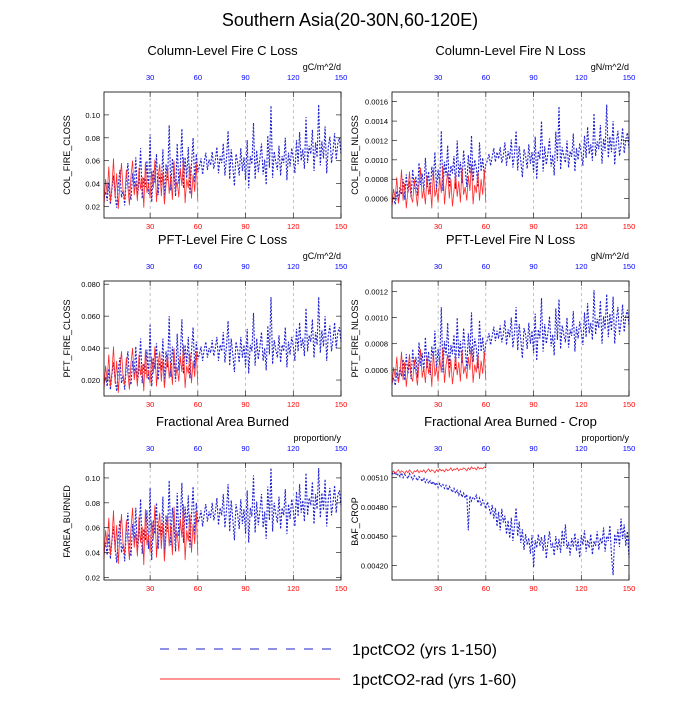 The width and height of the screenshot is (700, 705). Describe the element at coordinates (376, 121) in the screenshot. I see `y-tick-label: 0.0014` at that location.